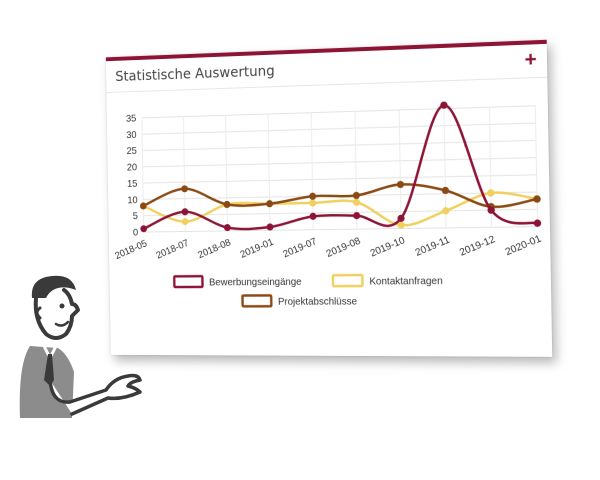 The image size is (600, 480). I want to click on x-tick-label: 2018-05, so click(132, 250).